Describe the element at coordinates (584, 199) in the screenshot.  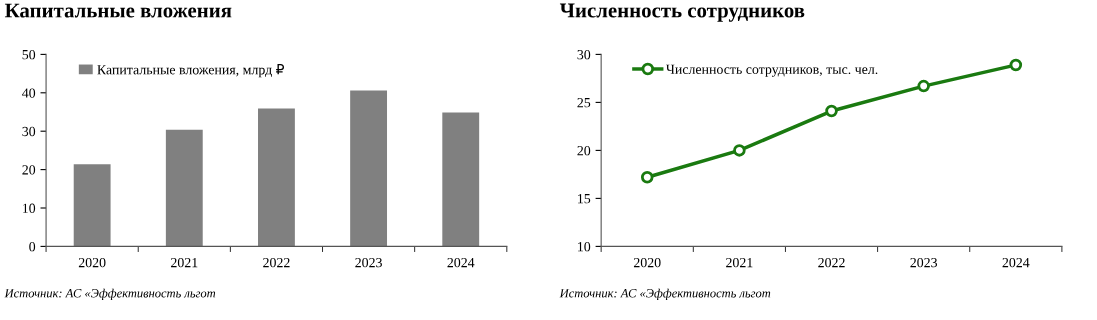
I see `y-tick-label: 15` at that location.